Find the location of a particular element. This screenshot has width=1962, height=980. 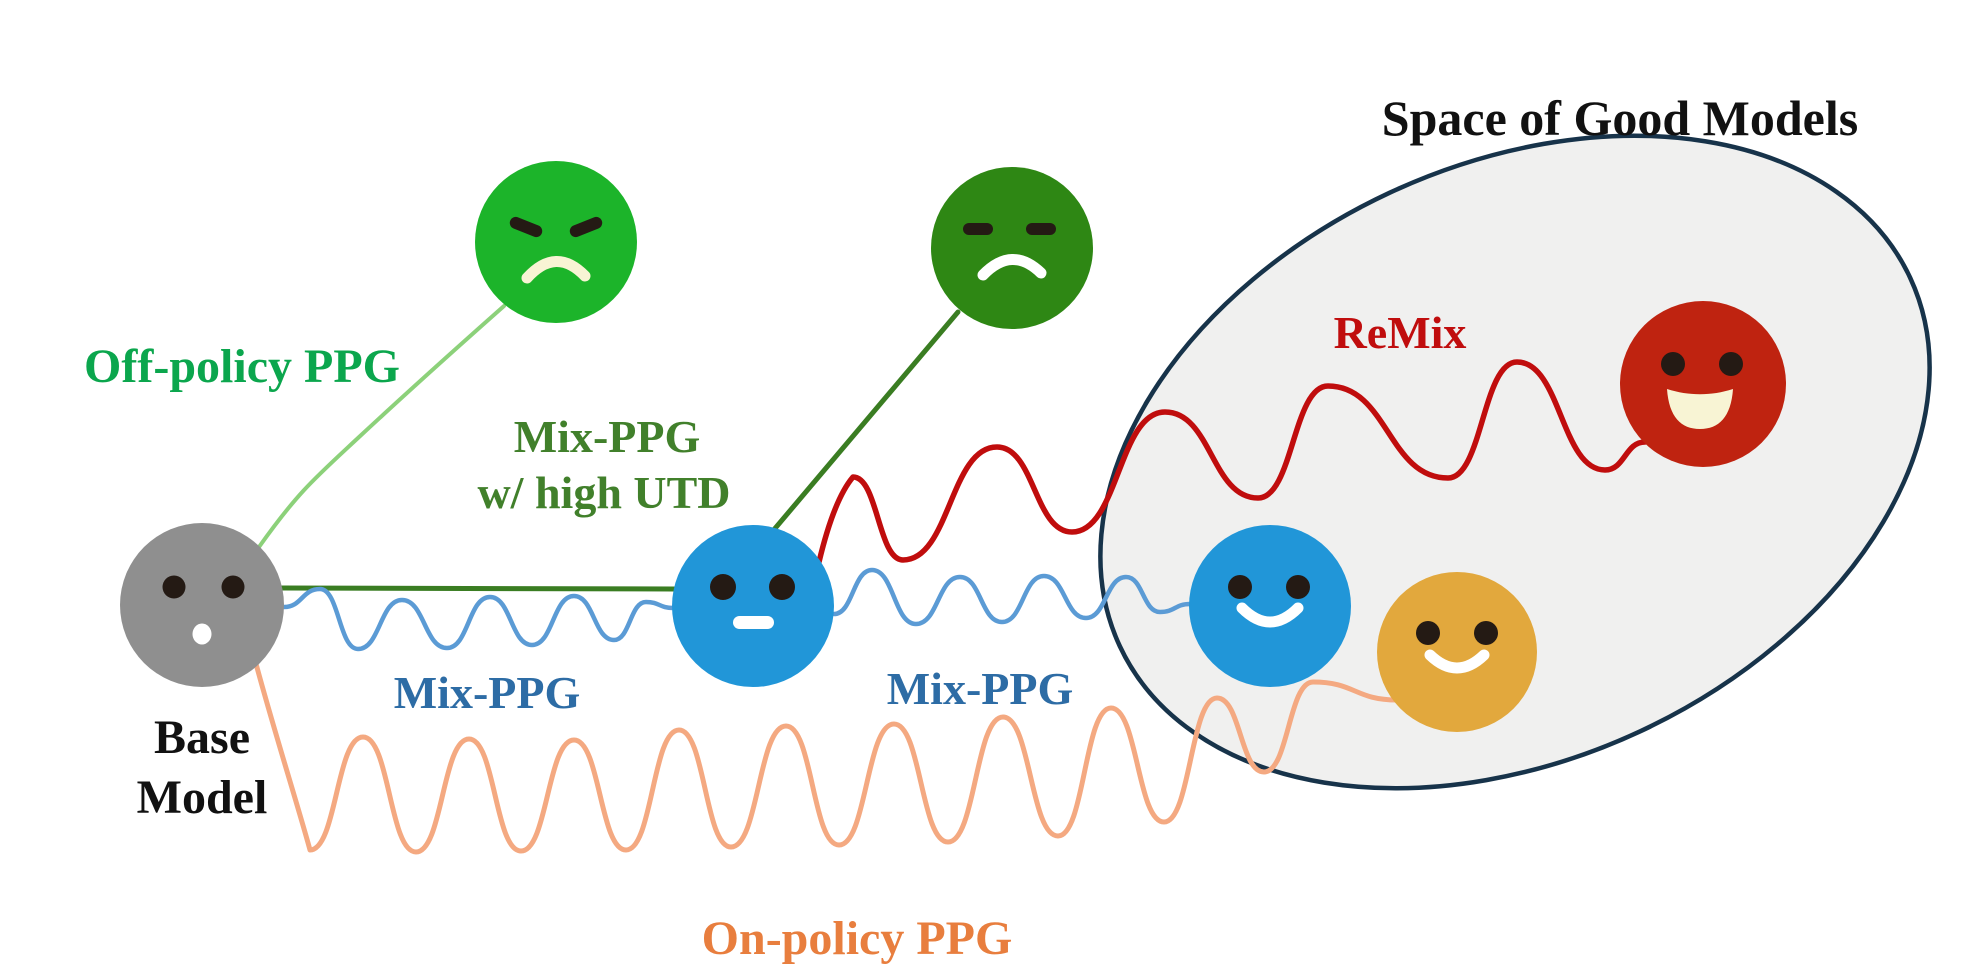

base-model-label-line1: Base is located at coordinates (202, 737).